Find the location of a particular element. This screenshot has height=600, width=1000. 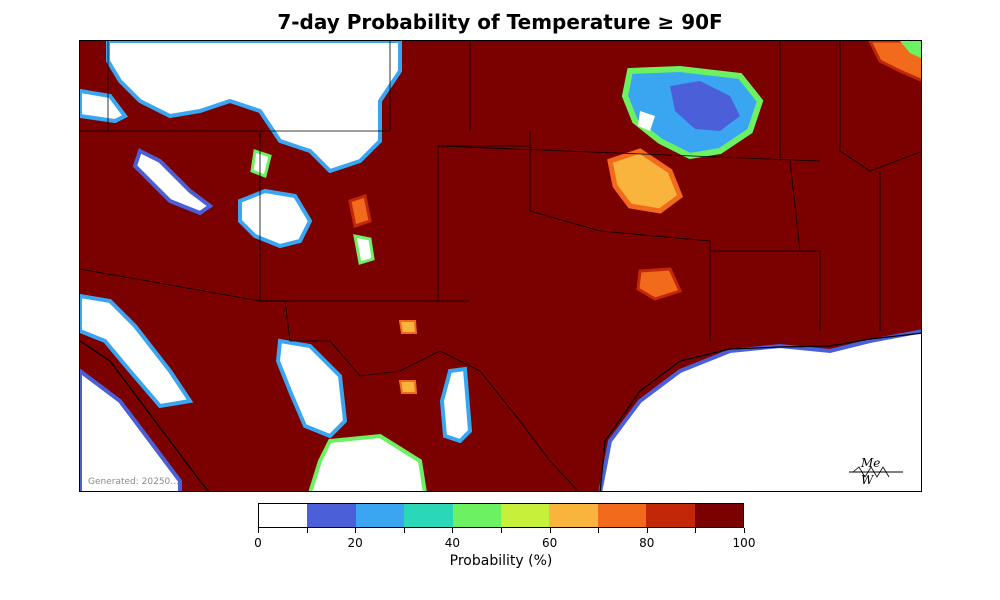

page-title: 7-day Probability of Temperature ≥ 90F is located at coordinates (500, 22).